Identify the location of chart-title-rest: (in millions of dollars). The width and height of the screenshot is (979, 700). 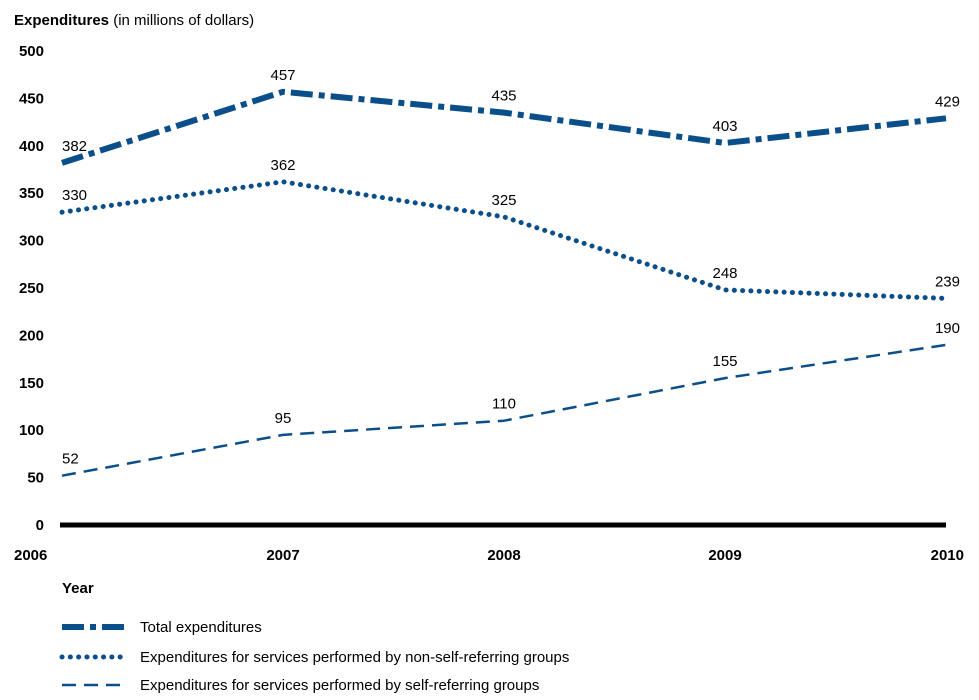
(181, 20).